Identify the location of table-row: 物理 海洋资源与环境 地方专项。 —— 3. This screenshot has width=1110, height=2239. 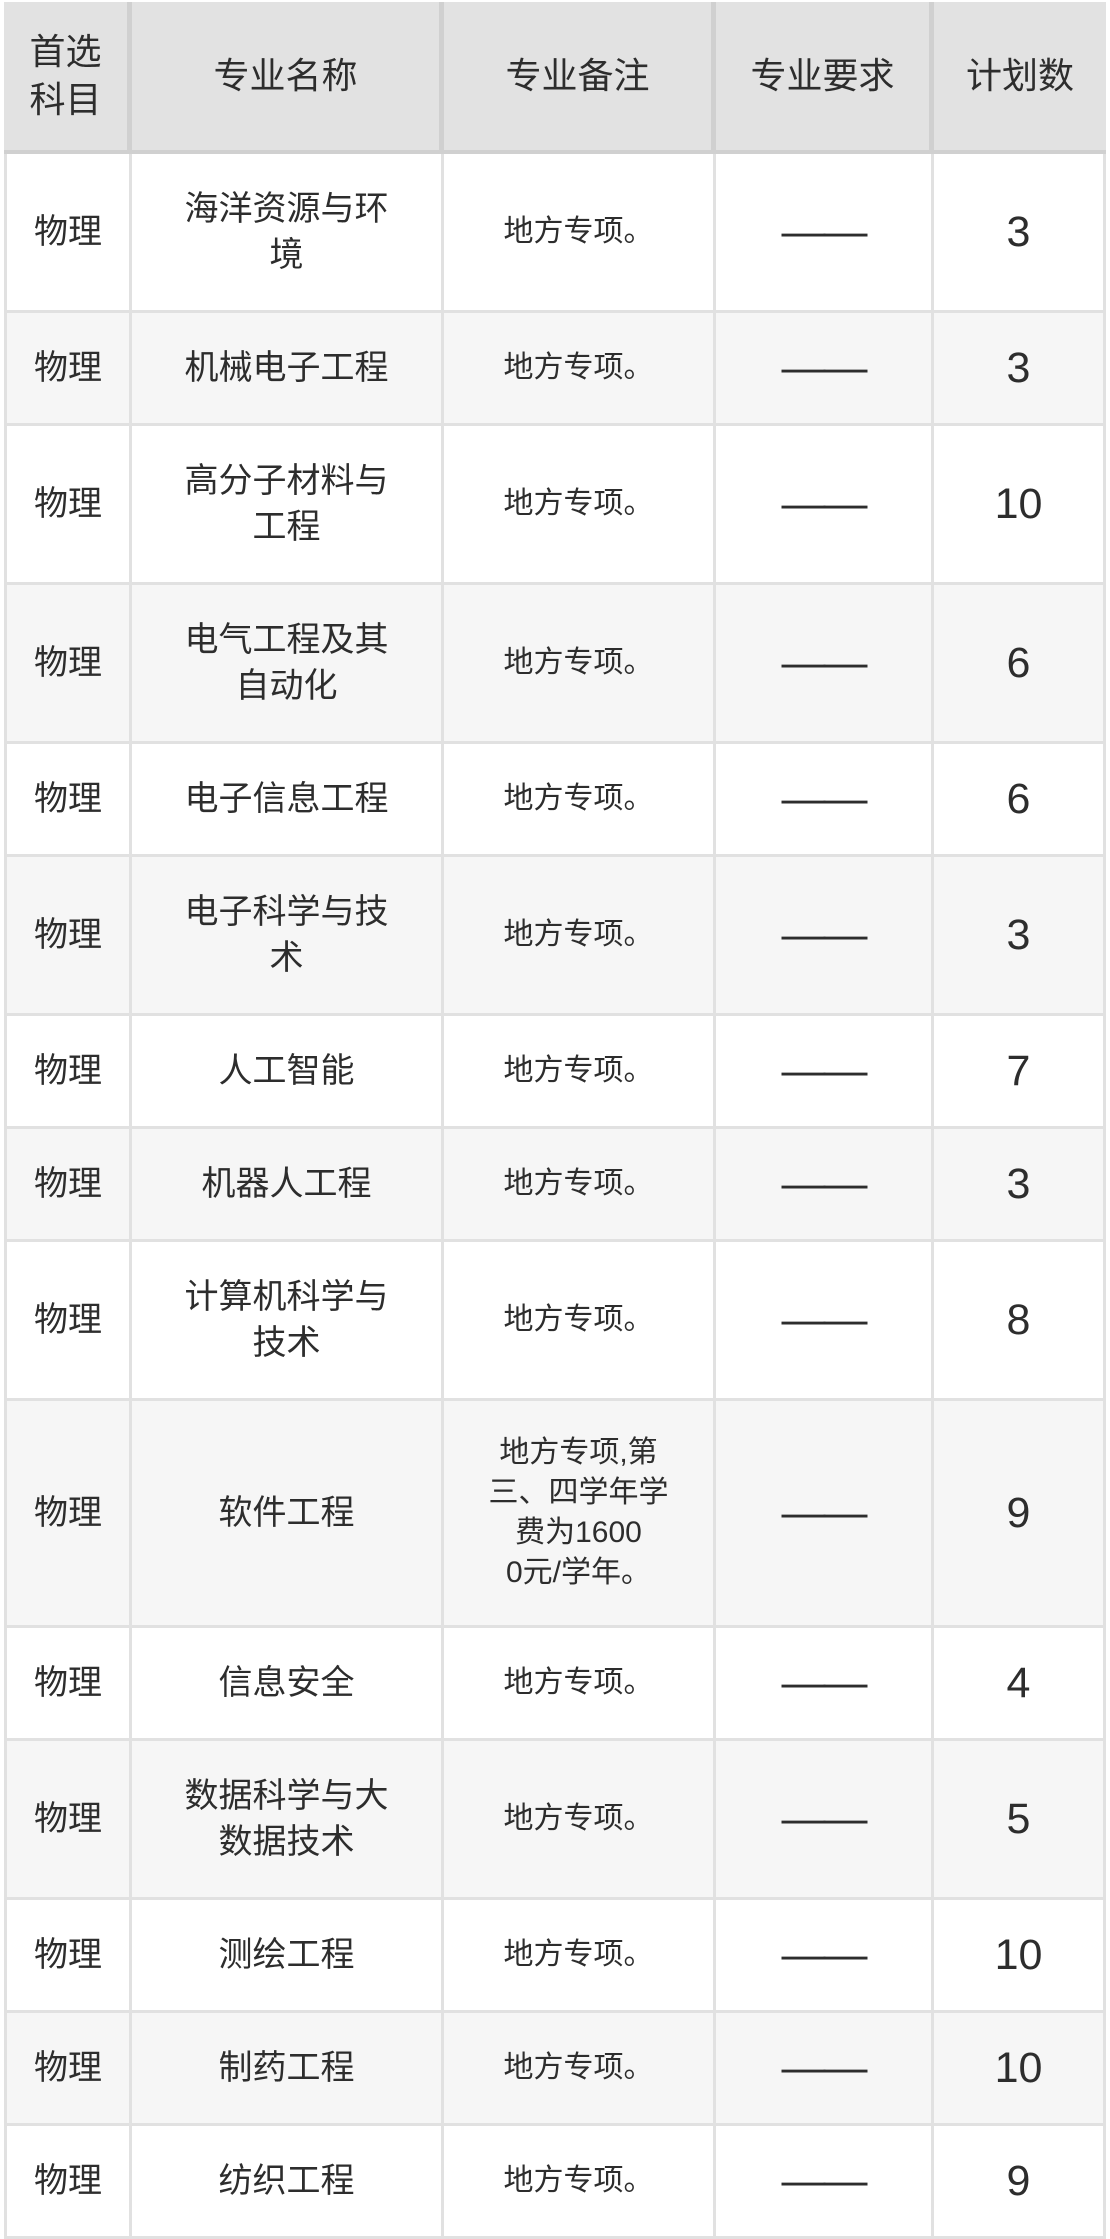
(555, 233).